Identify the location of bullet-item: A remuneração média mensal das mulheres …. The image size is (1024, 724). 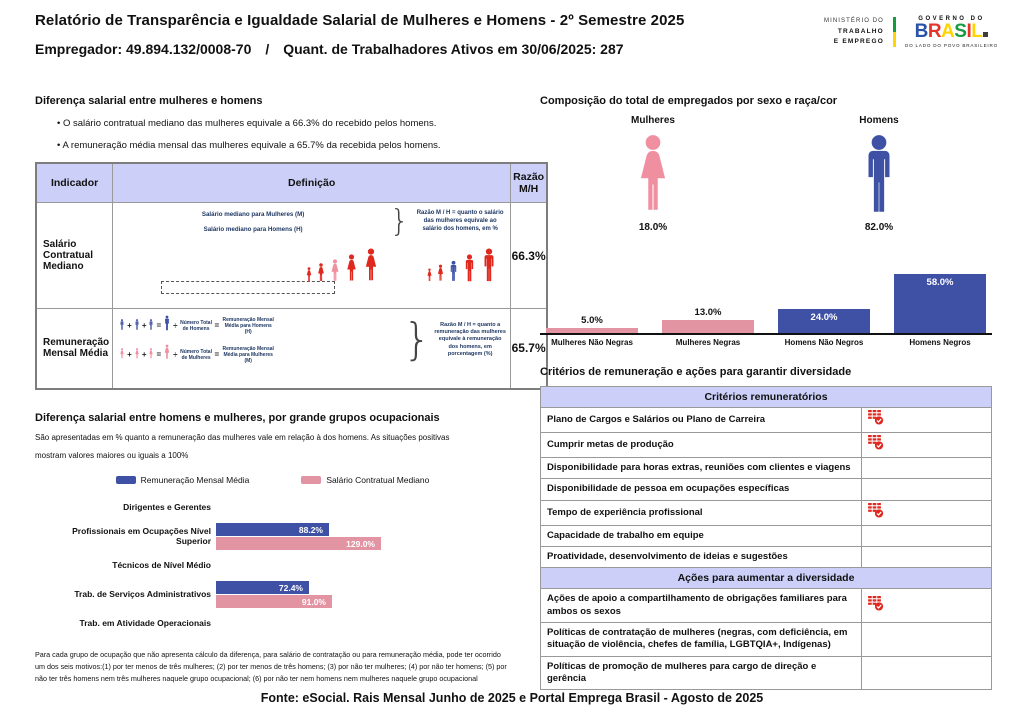
(283, 145).